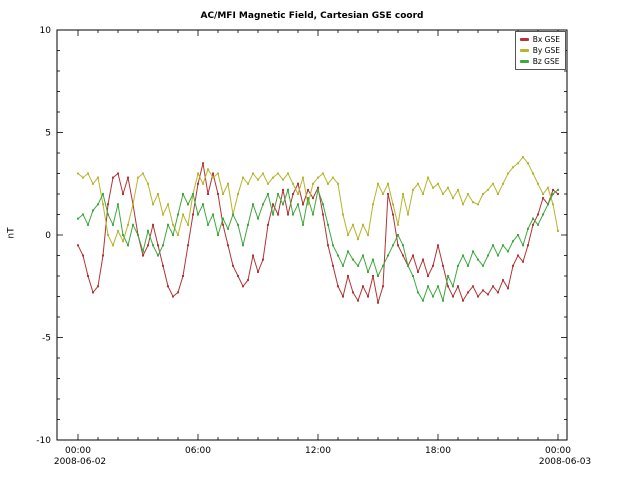 This screenshot has height=480, width=640. What do you see at coordinates (48, 134) in the screenshot?
I see `y-tick-label: 5` at bounding box center [48, 134].